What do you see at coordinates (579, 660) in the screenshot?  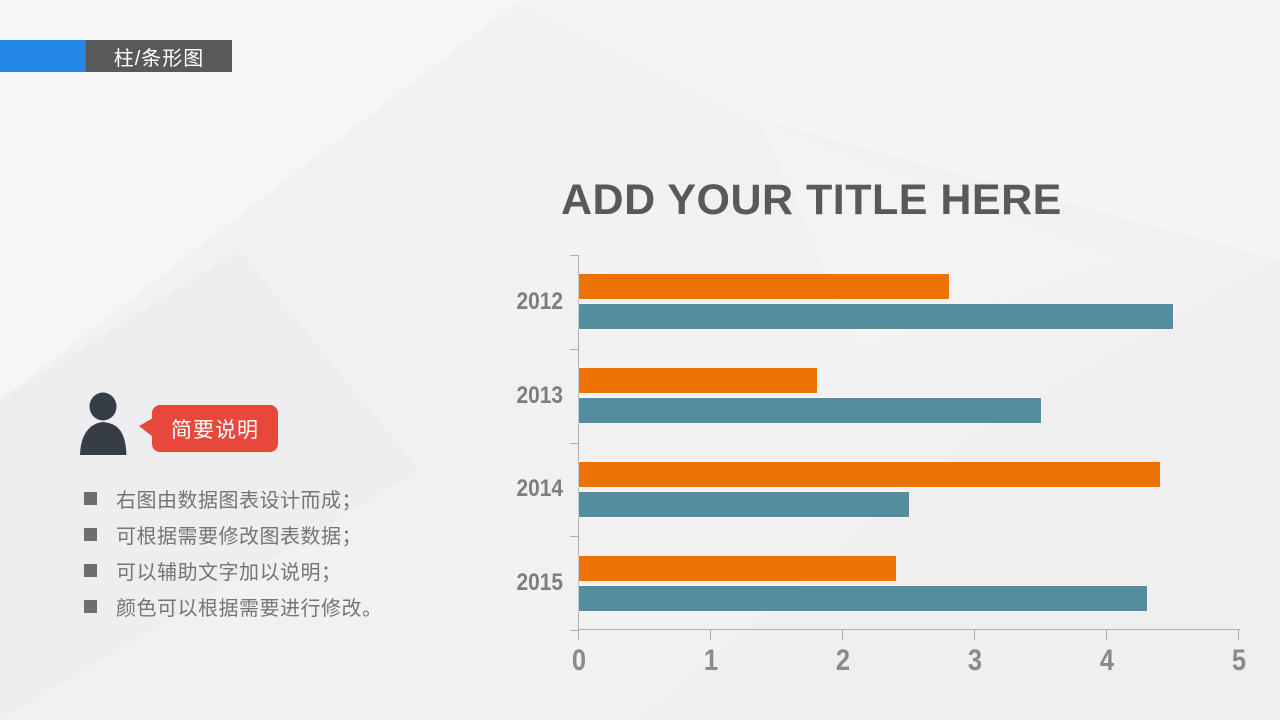 I see `x-axis-tick-label: 0` at bounding box center [579, 660].